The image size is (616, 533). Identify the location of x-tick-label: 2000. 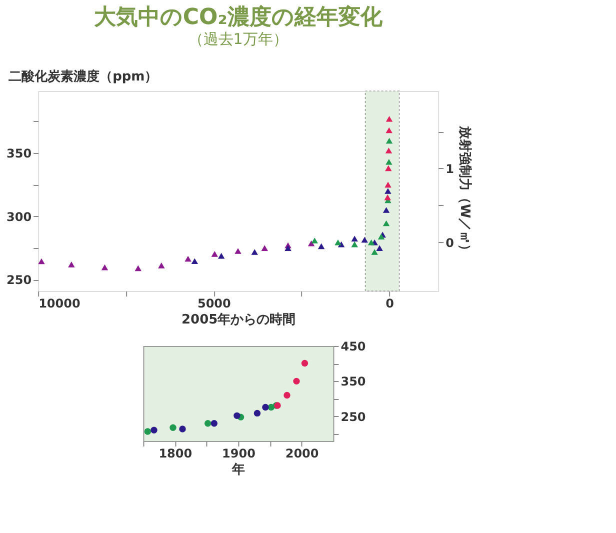
(302, 453).